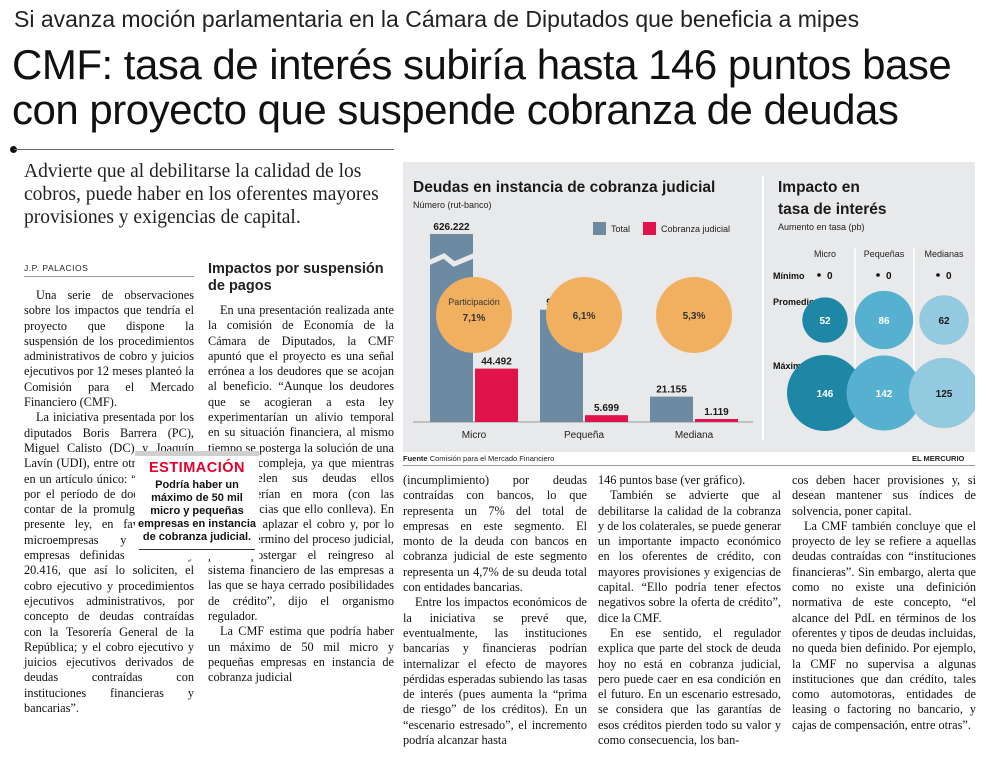 This screenshot has width=992, height=771. Describe the element at coordinates (832, 209) in the screenshot. I see `bubble-chart-title-line2: tasa de interés` at that location.